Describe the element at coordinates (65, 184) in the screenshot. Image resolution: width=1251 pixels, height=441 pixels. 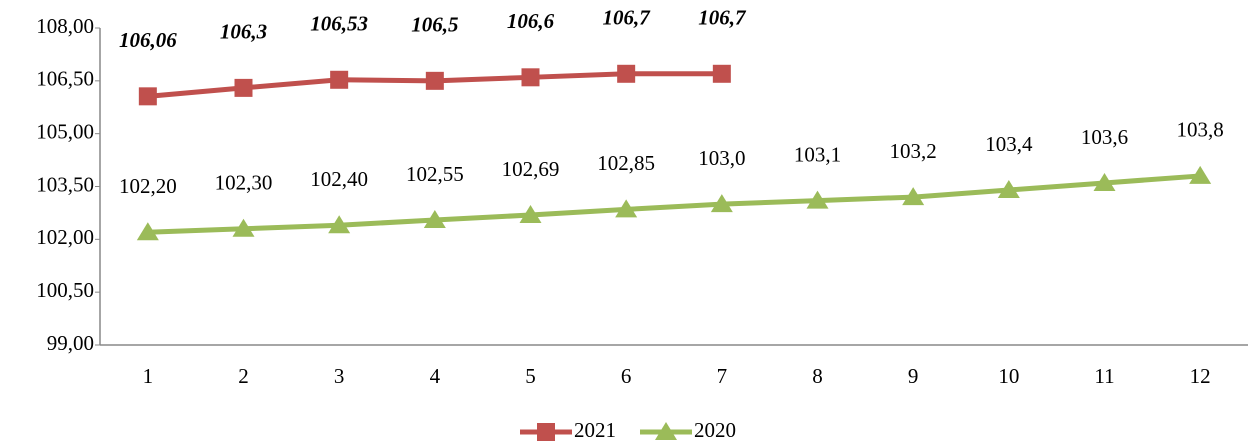
I see `y-tick-label: 103,50` at that location.